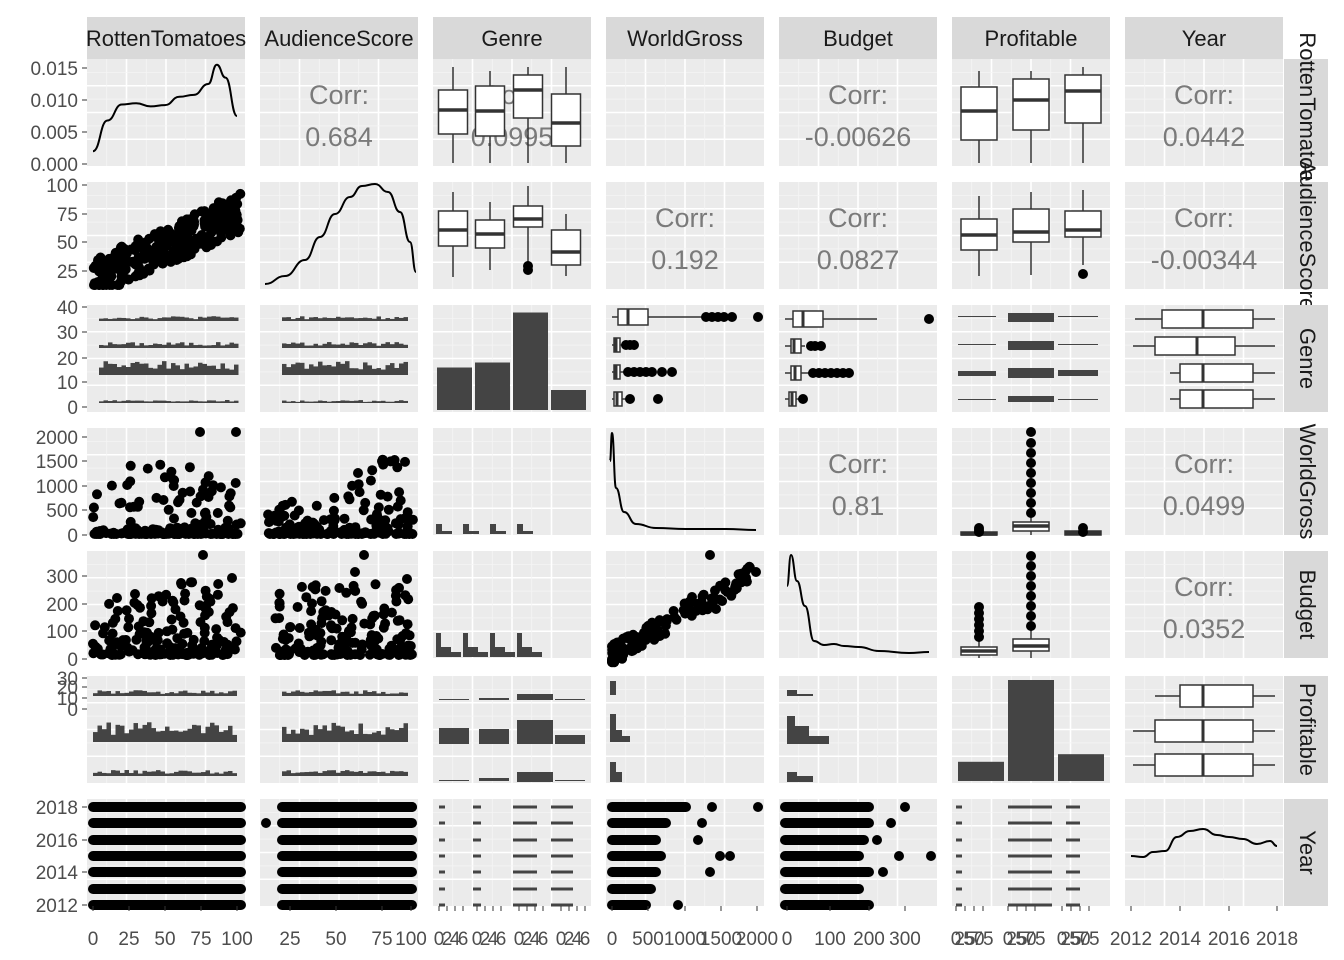  What do you see at coordinates (1306, 604) in the screenshot?
I see `row-strip-budget` at bounding box center [1306, 604].